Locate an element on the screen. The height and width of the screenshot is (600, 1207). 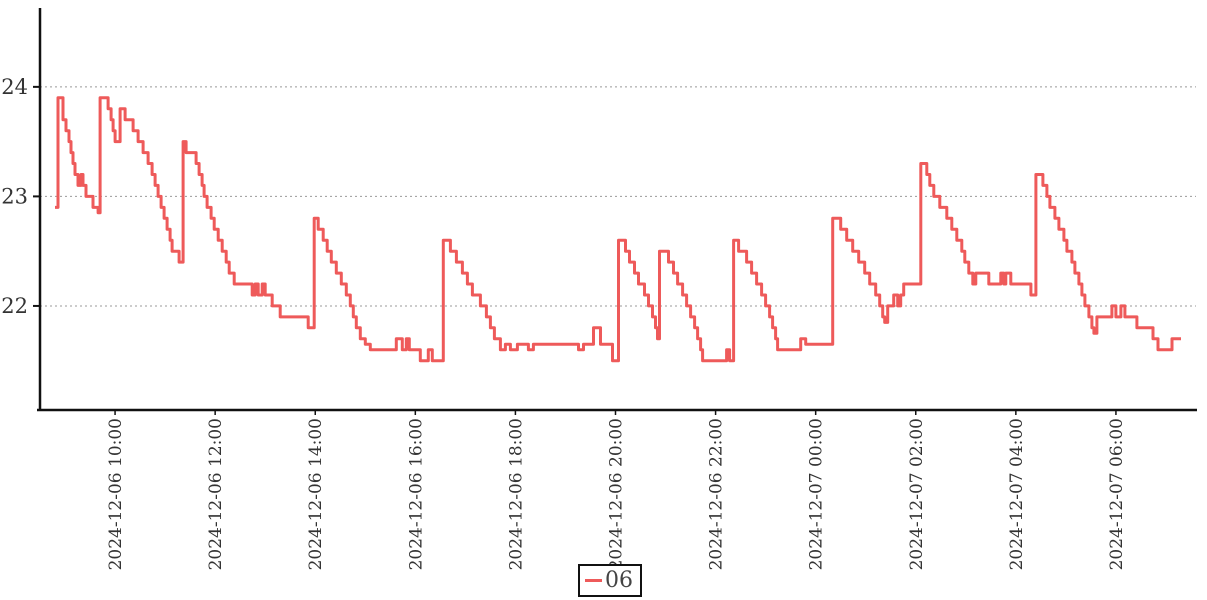
y-tick-label: 24 is located at coordinates (14, 87).